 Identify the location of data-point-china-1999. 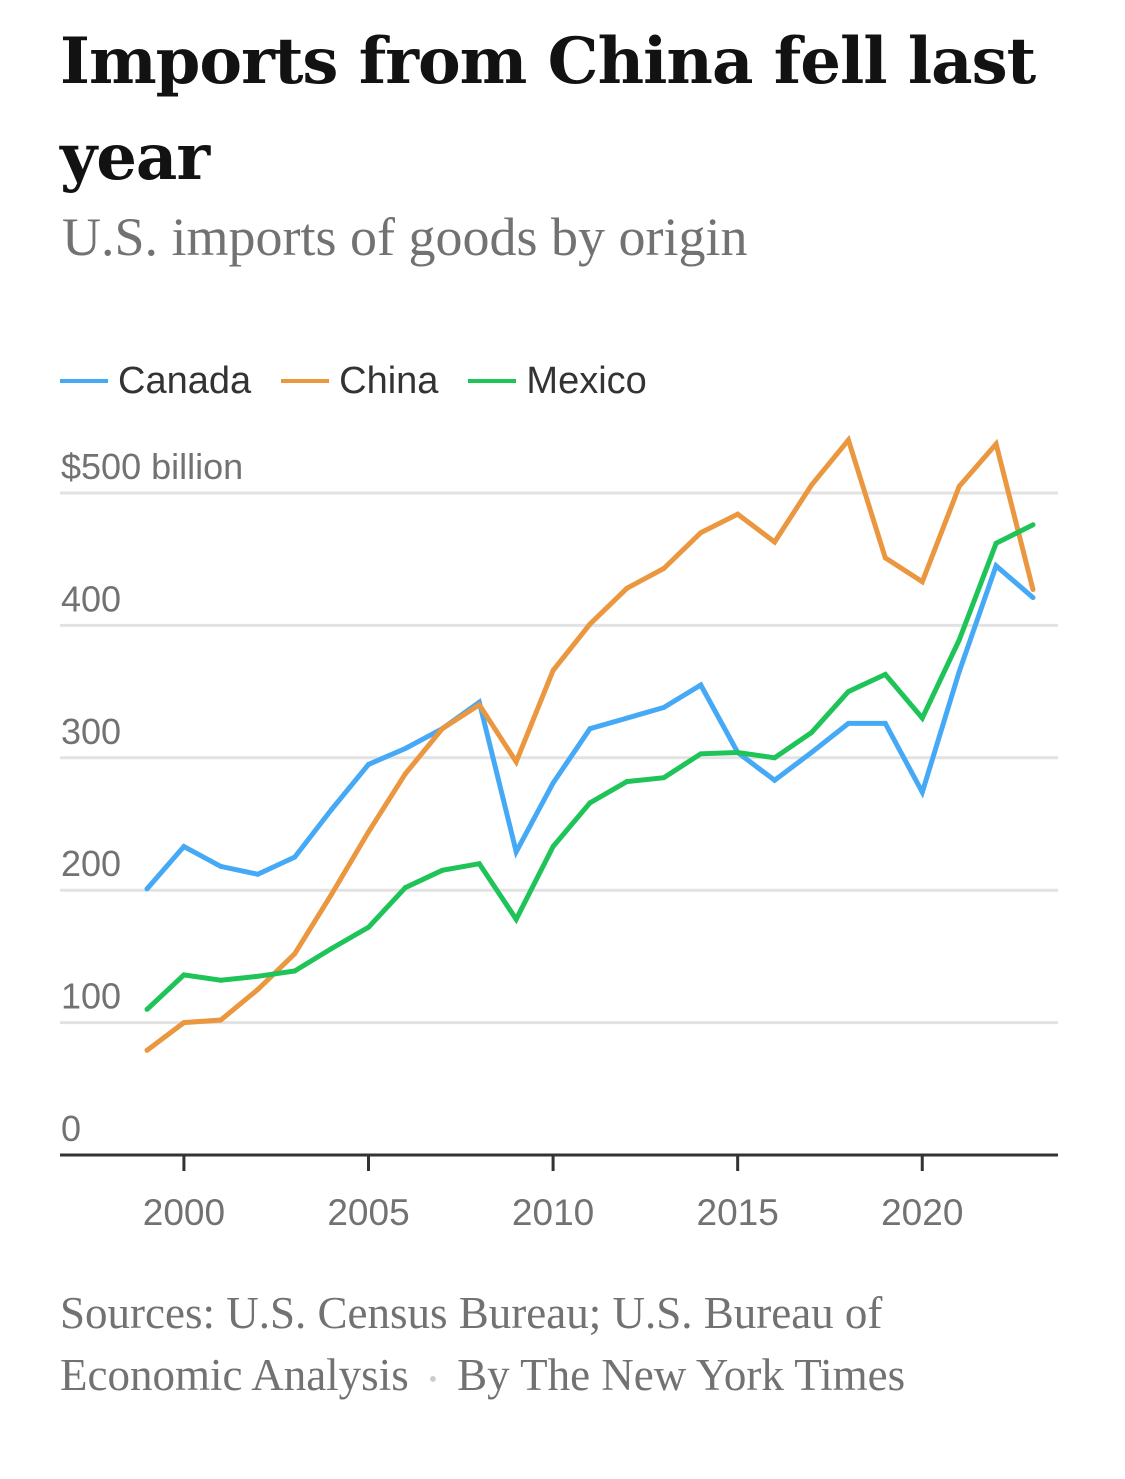
(147, 1050).